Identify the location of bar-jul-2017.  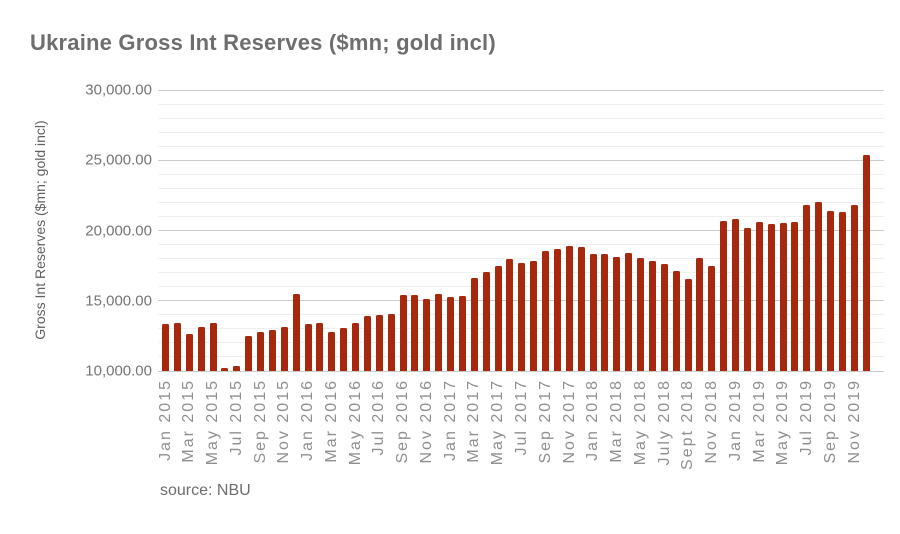
(522, 316).